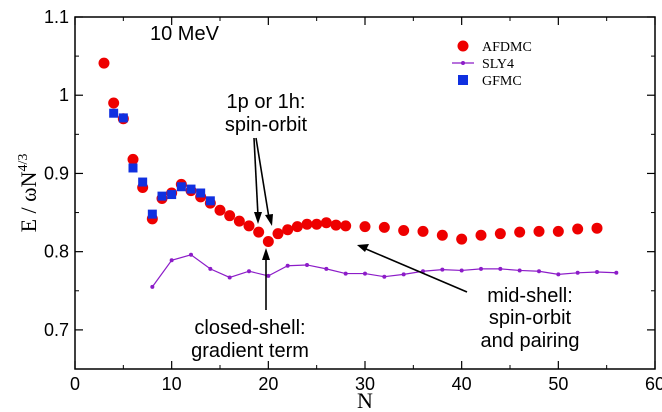 The image size is (662, 412). What do you see at coordinates (463, 63) in the screenshot?
I see `legend-sly4-marker` at bounding box center [463, 63].